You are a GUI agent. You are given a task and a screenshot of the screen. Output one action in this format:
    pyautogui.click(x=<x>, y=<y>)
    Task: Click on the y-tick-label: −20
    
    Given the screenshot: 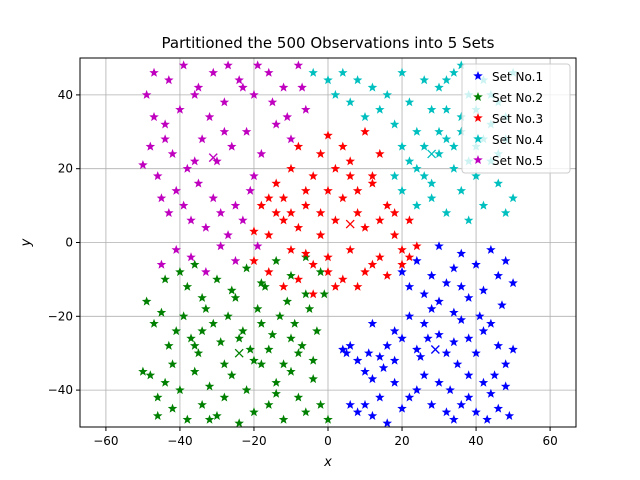 What is the action you would take?
    pyautogui.click(x=60, y=316)
    